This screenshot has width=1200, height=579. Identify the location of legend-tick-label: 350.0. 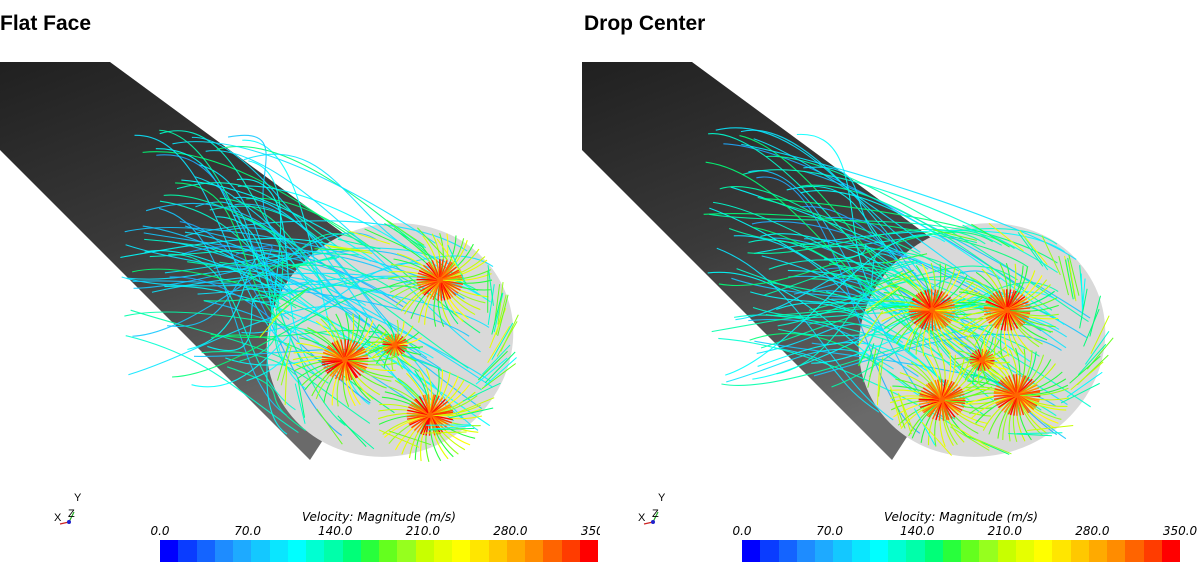
(590, 531).